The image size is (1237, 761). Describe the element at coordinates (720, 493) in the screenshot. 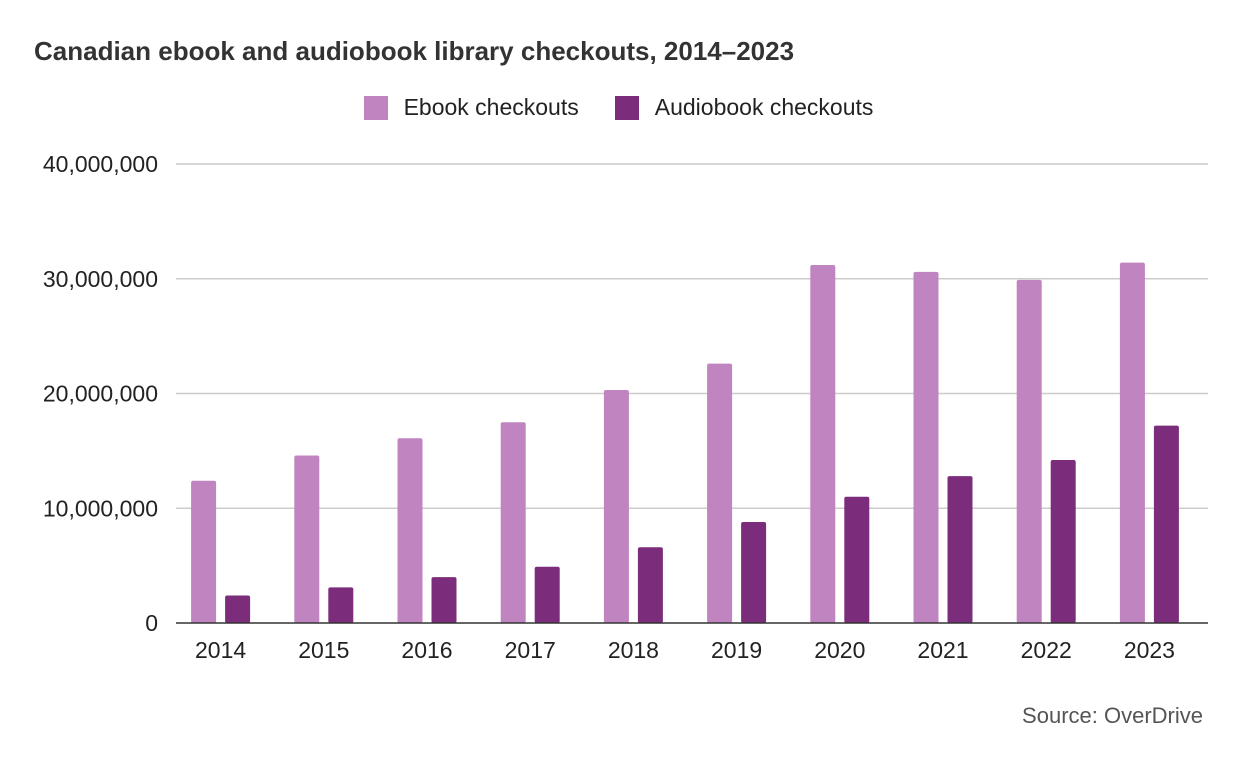

I see `bar-ebook-2019` at that location.